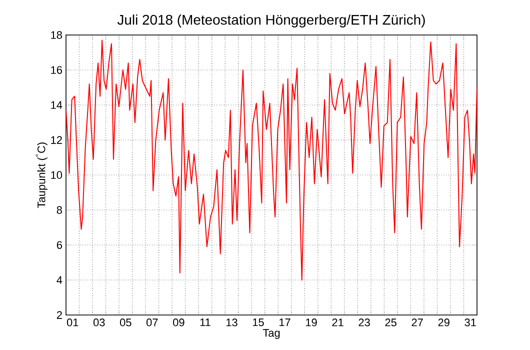 The height and width of the screenshot is (350, 530). Describe the element at coordinates (417, 322) in the screenshot. I see `x-tick-label: 27` at that location.